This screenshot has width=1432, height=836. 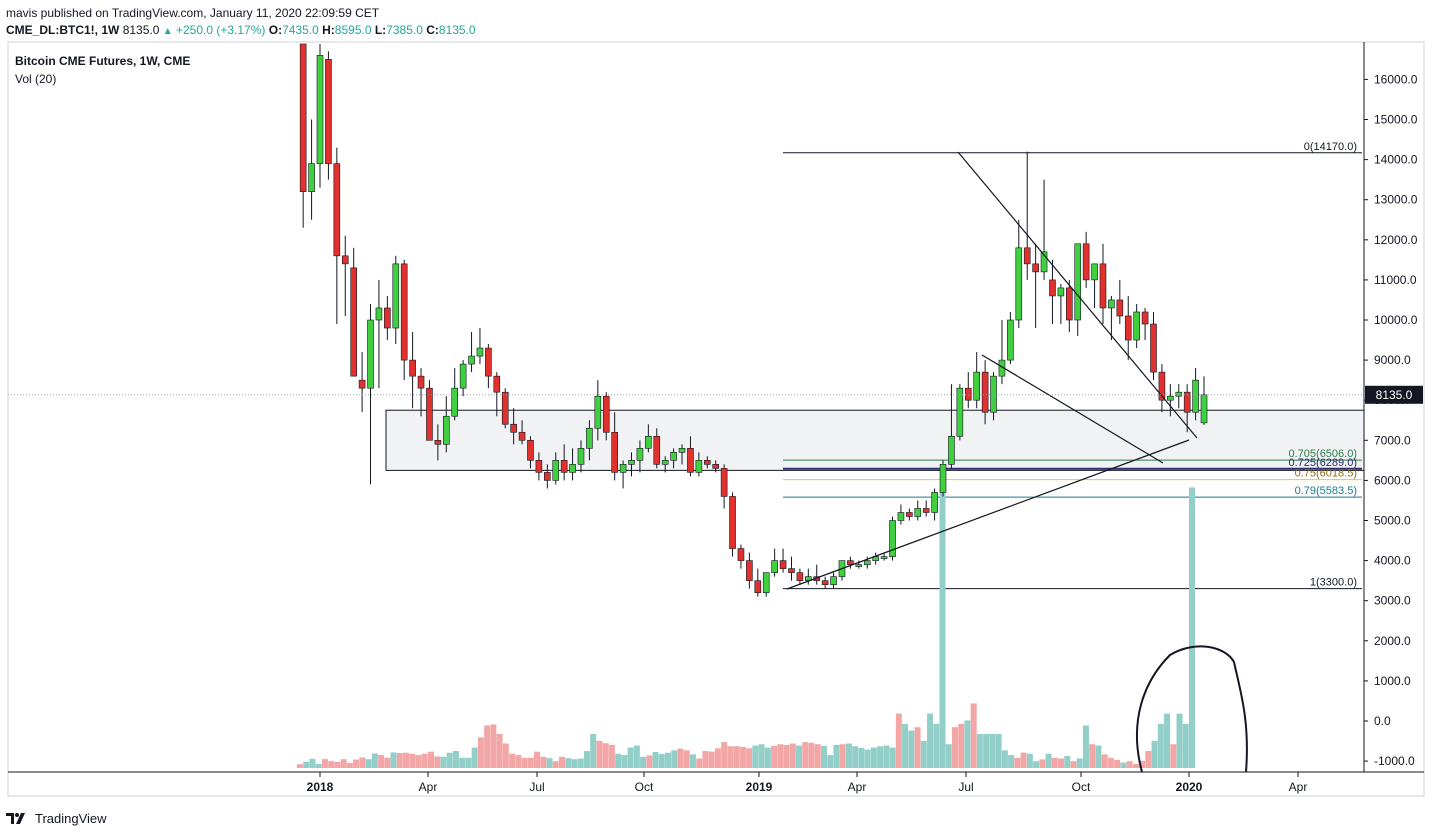 I want to click on descending-resistance-line, so click(x=1077, y=295).